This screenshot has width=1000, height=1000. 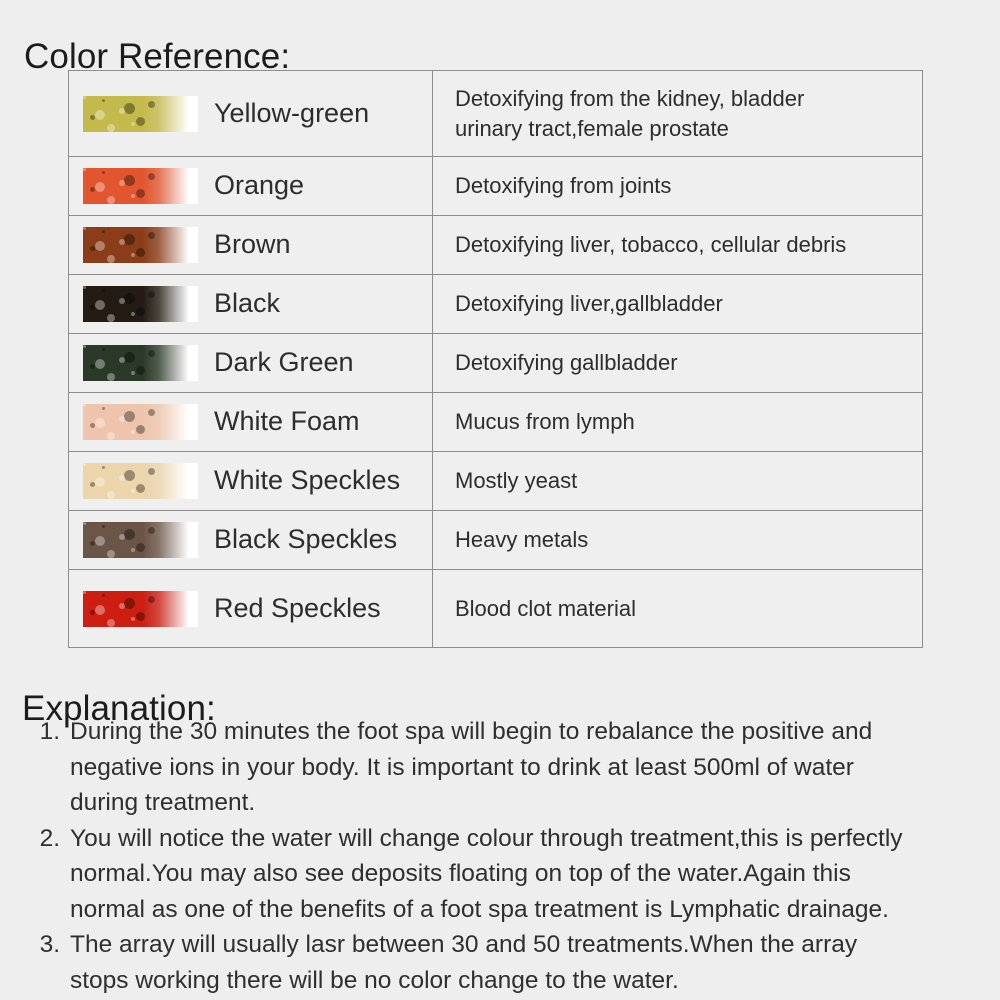 I want to click on description-cell: Detoxifying liver,gallbladder, so click(x=677, y=304).